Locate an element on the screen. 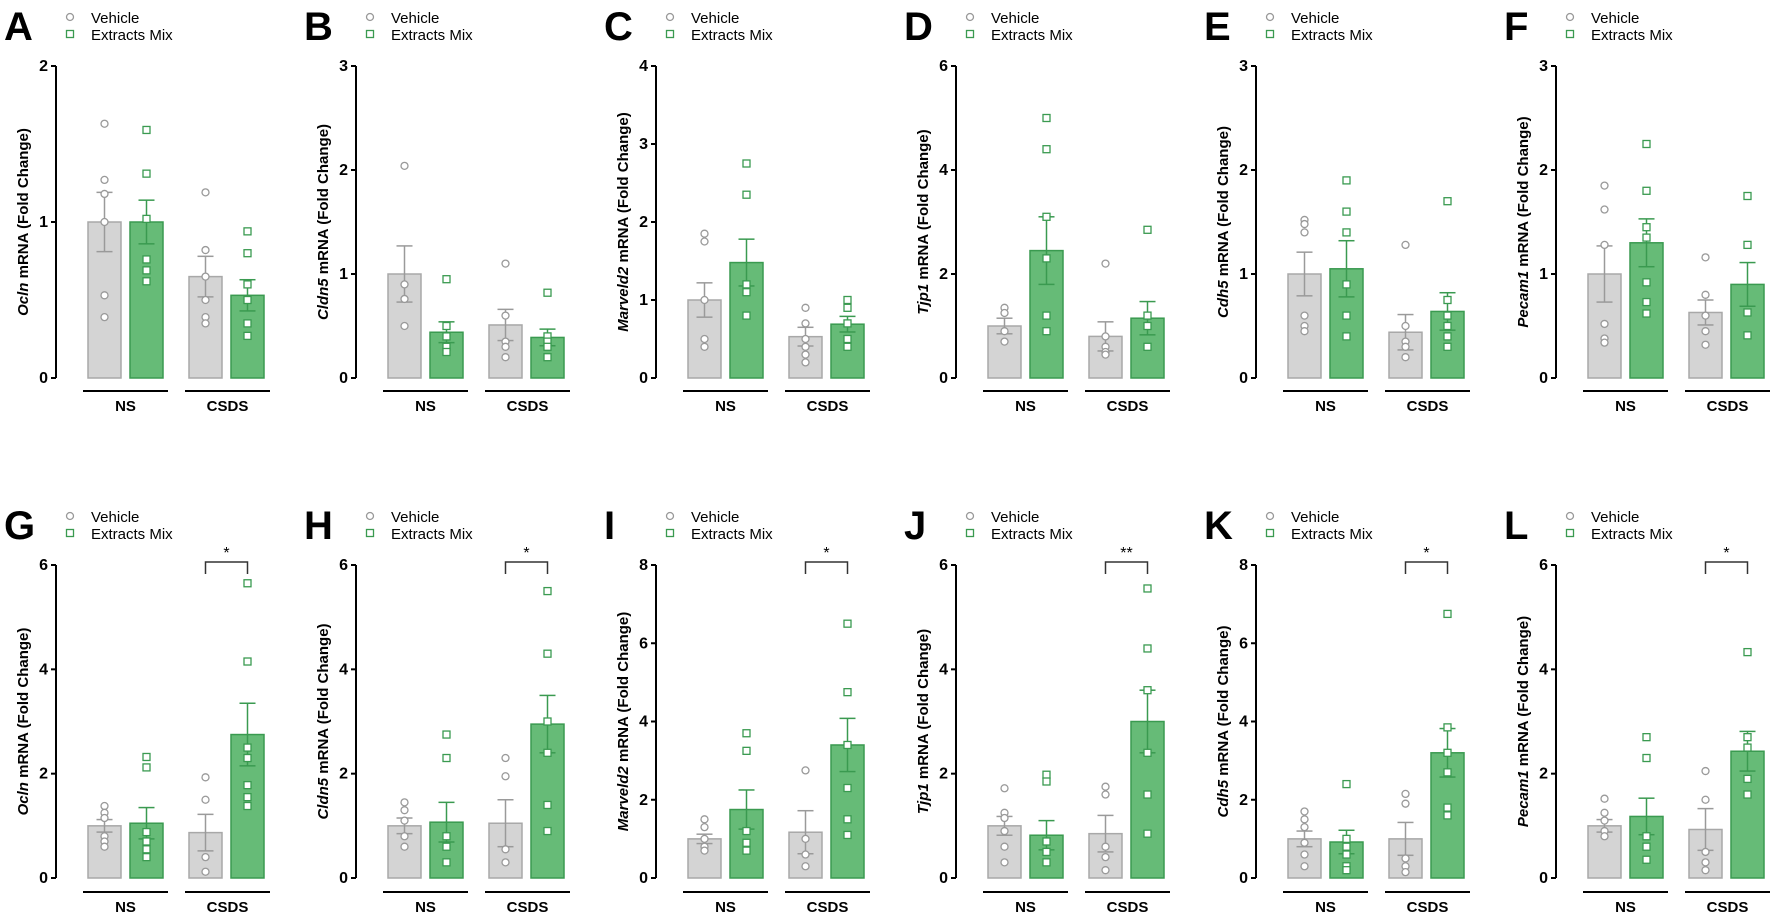 This screenshot has height=914, width=1772. y-axis-gene: Pecam1 is located at coordinates (1523, 798).